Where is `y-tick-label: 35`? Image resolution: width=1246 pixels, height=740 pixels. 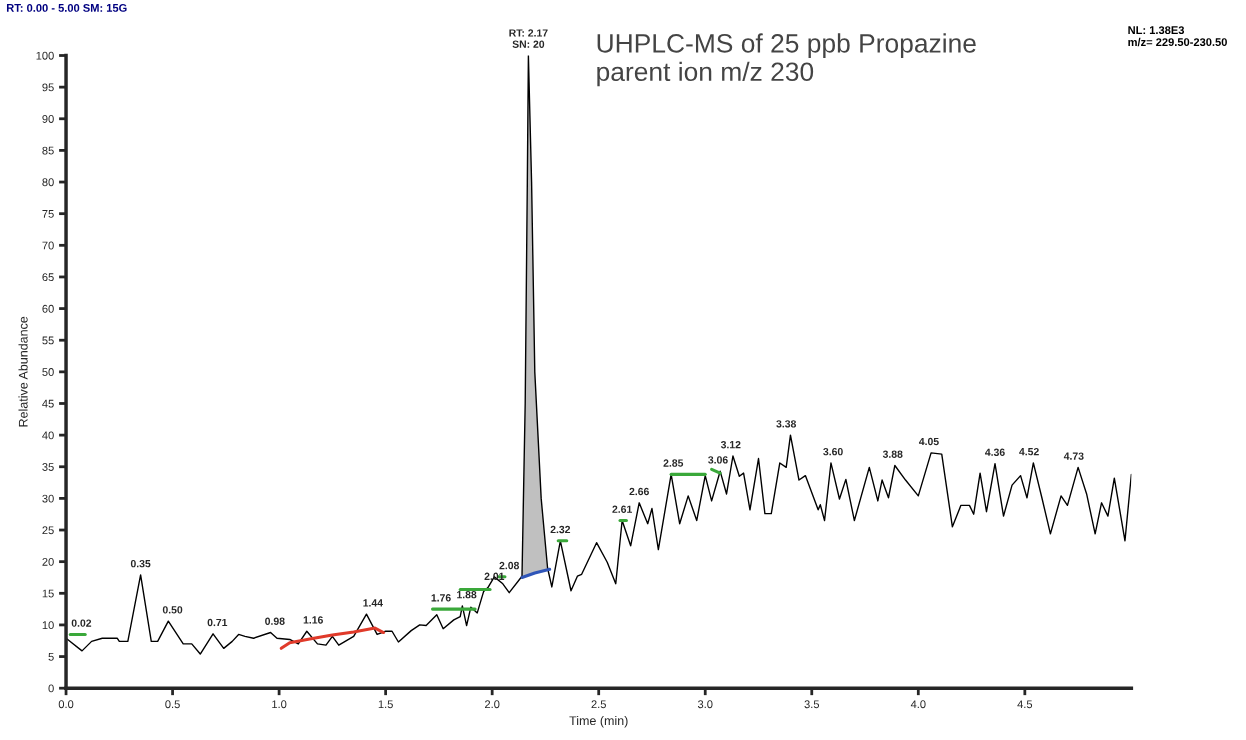 y-tick-label: 35 is located at coordinates (48, 467).